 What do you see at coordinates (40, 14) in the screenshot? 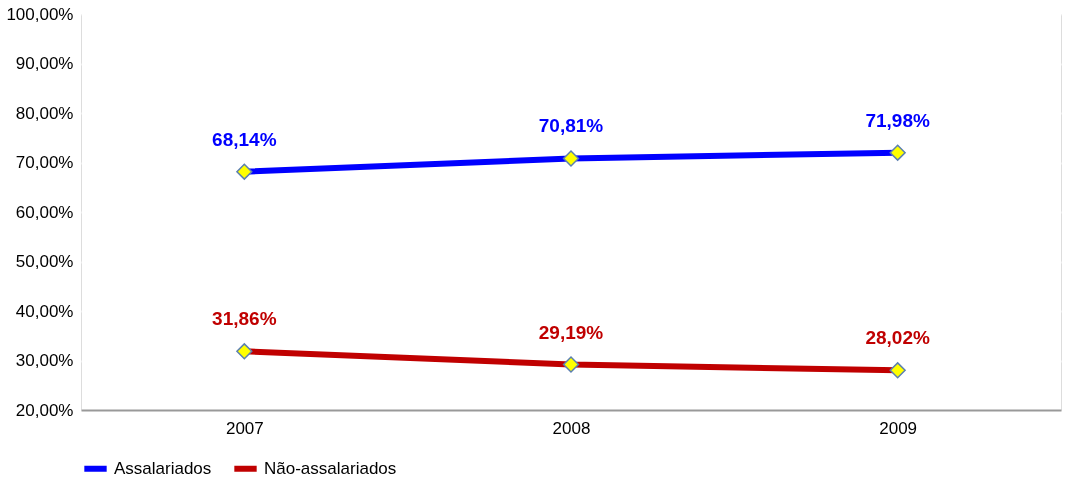
I see `y-tick-label: 100,00%` at bounding box center [40, 14].